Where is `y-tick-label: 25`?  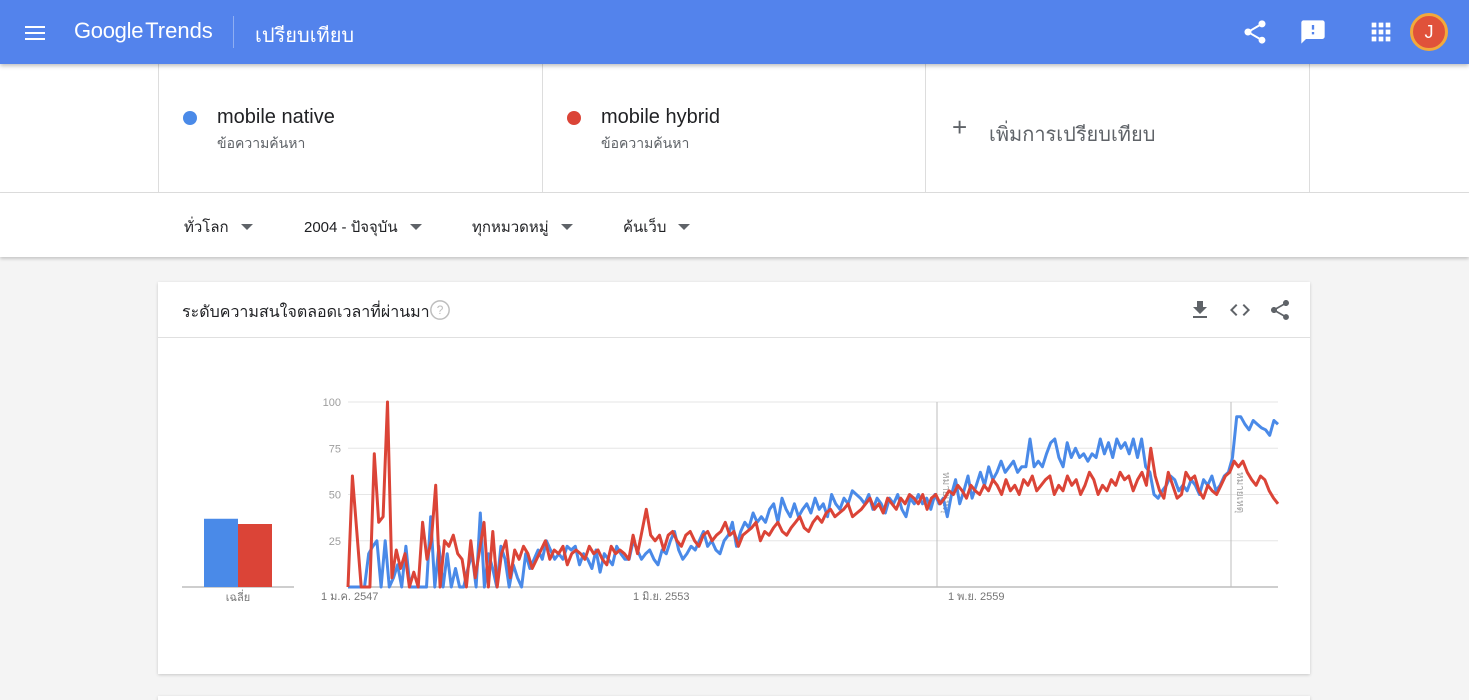 y-tick-label: 25 is located at coordinates (335, 542).